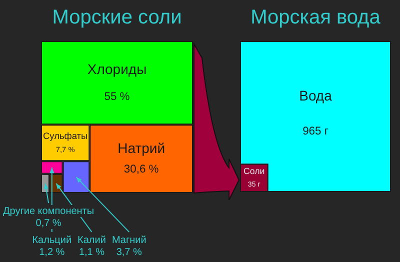  What do you see at coordinates (91, 252) in the screenshot?
I see `data-label: 1,1 %` at bounding box center [91, 252].